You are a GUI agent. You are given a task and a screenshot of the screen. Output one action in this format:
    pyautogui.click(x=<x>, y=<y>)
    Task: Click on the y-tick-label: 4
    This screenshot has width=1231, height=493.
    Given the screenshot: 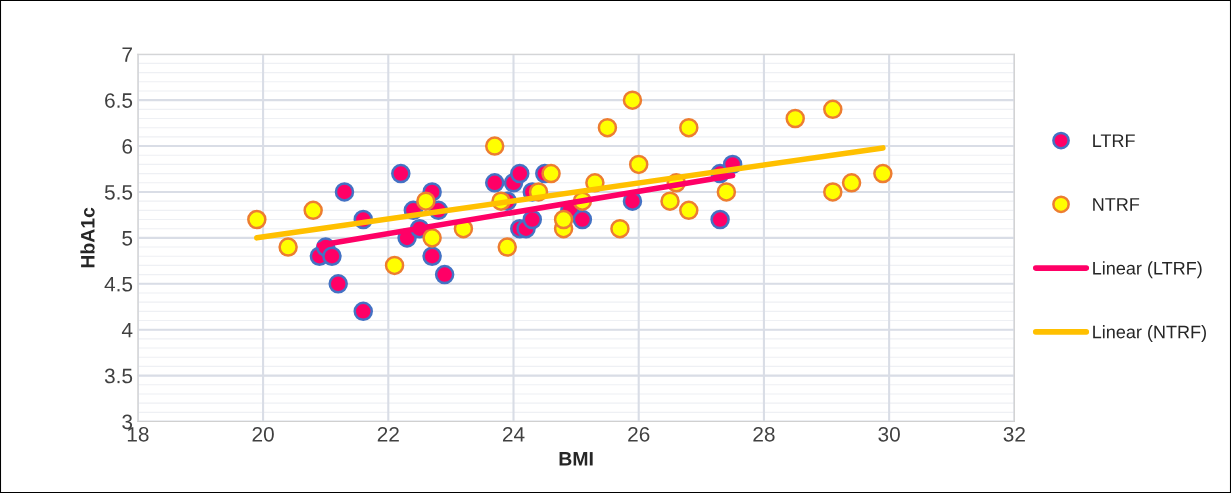 What is the action you would take?
    pyautogui.click(x=127, y=330)
    